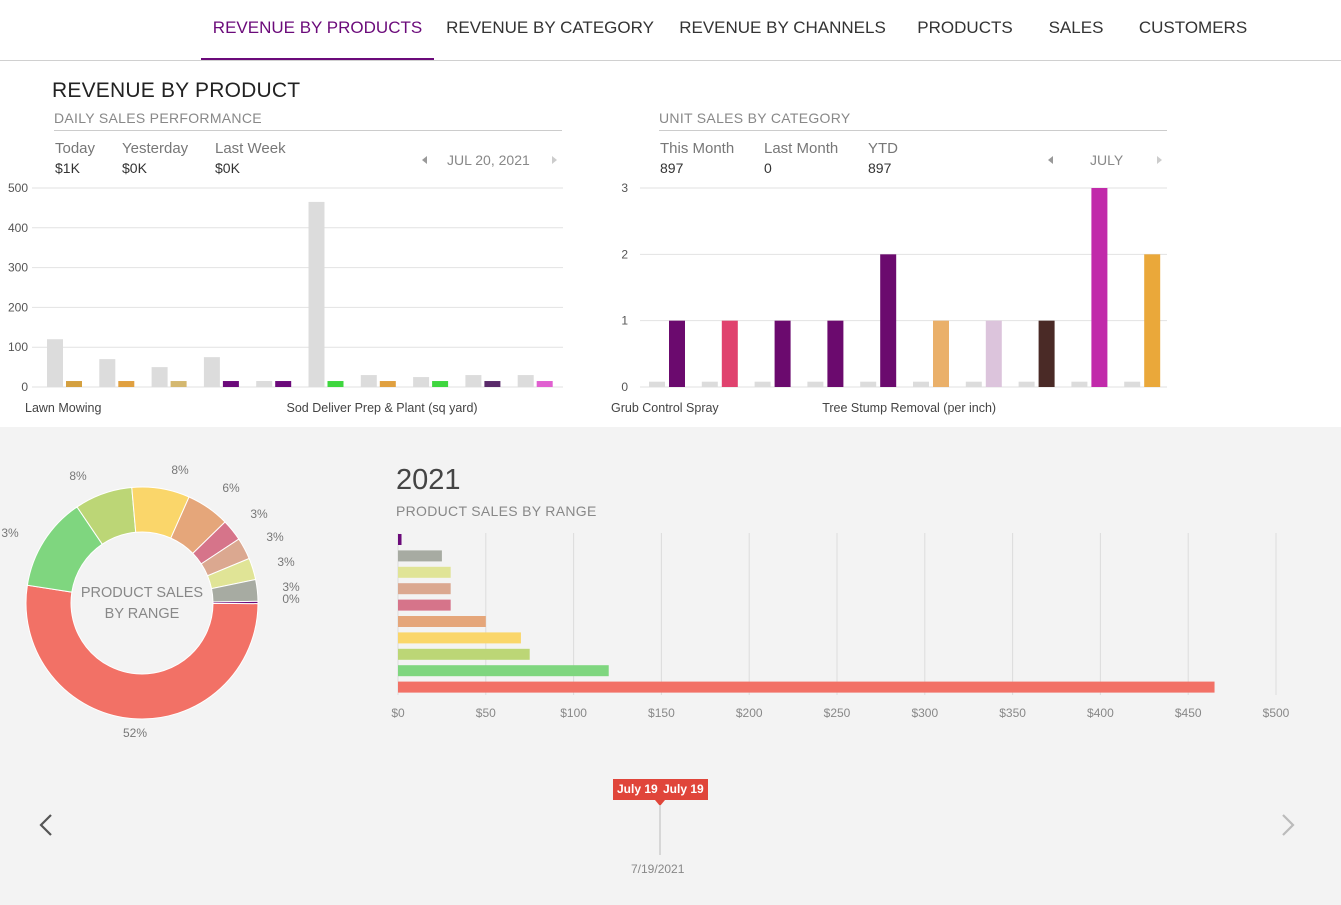 This screenshot has height=905, width=1341. I want to click on x-tick-label: $350, so click(1012, 713).